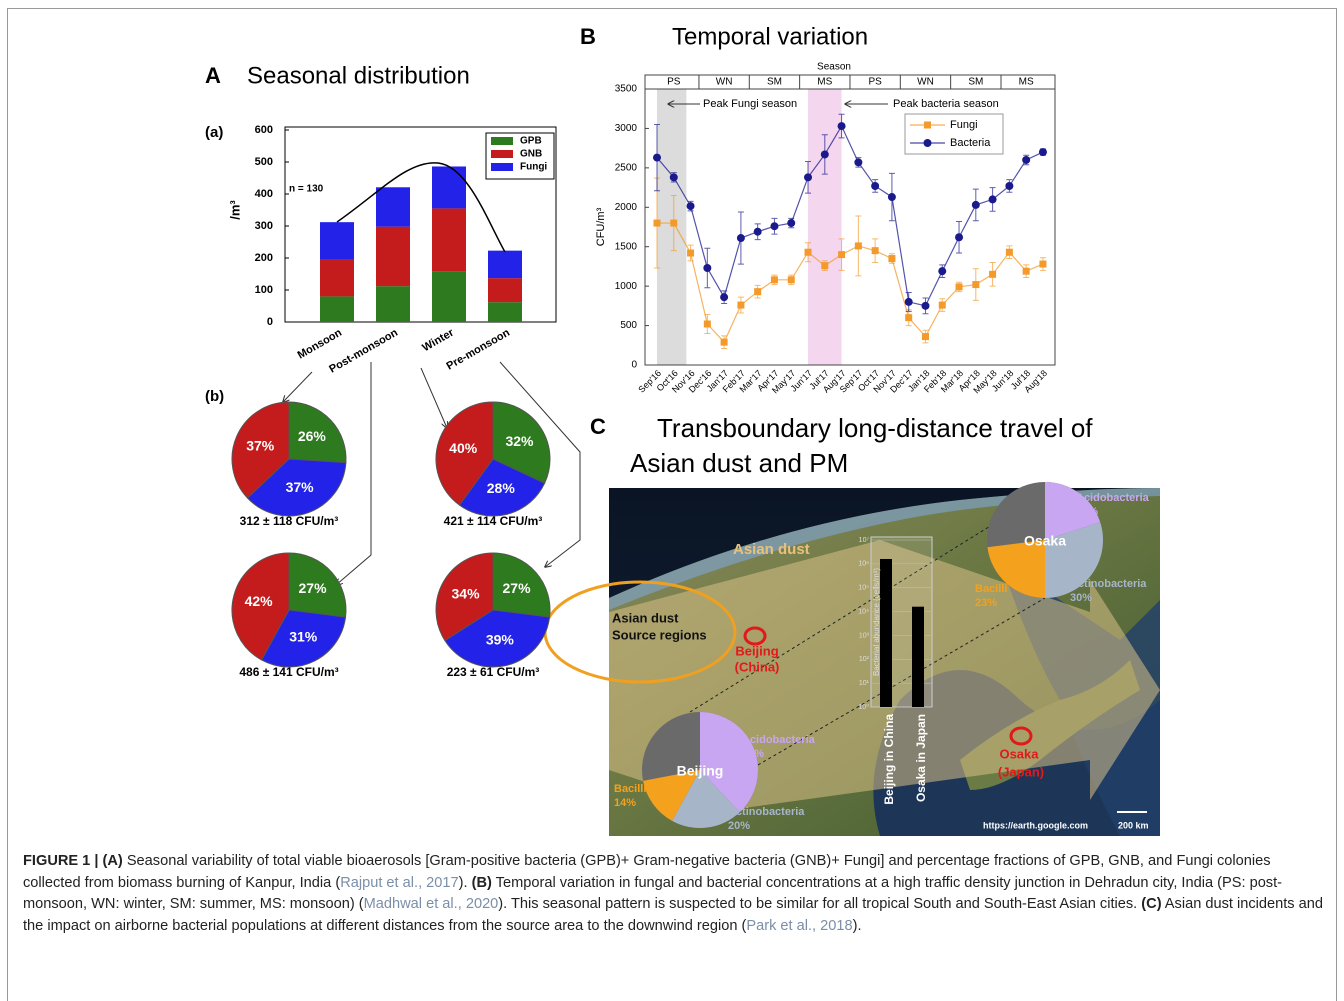 The width and height of the screenshot is (1344, 1001). What do you see at coordinates (774, 82) in the screenshot?
I see `season-label: SM` at bounding box center [774, 82].